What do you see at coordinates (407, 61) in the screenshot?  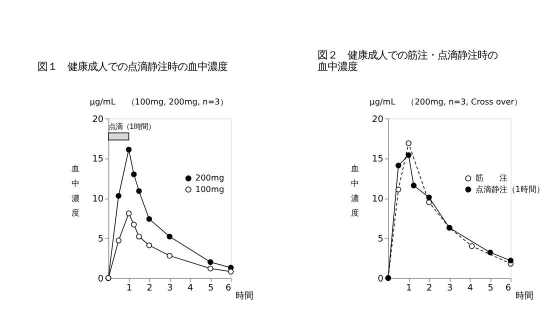 I see `chart-title: 図２ 健康成人での筋注・点滴静注時の血中濃度` at bounding box center [407, 61].